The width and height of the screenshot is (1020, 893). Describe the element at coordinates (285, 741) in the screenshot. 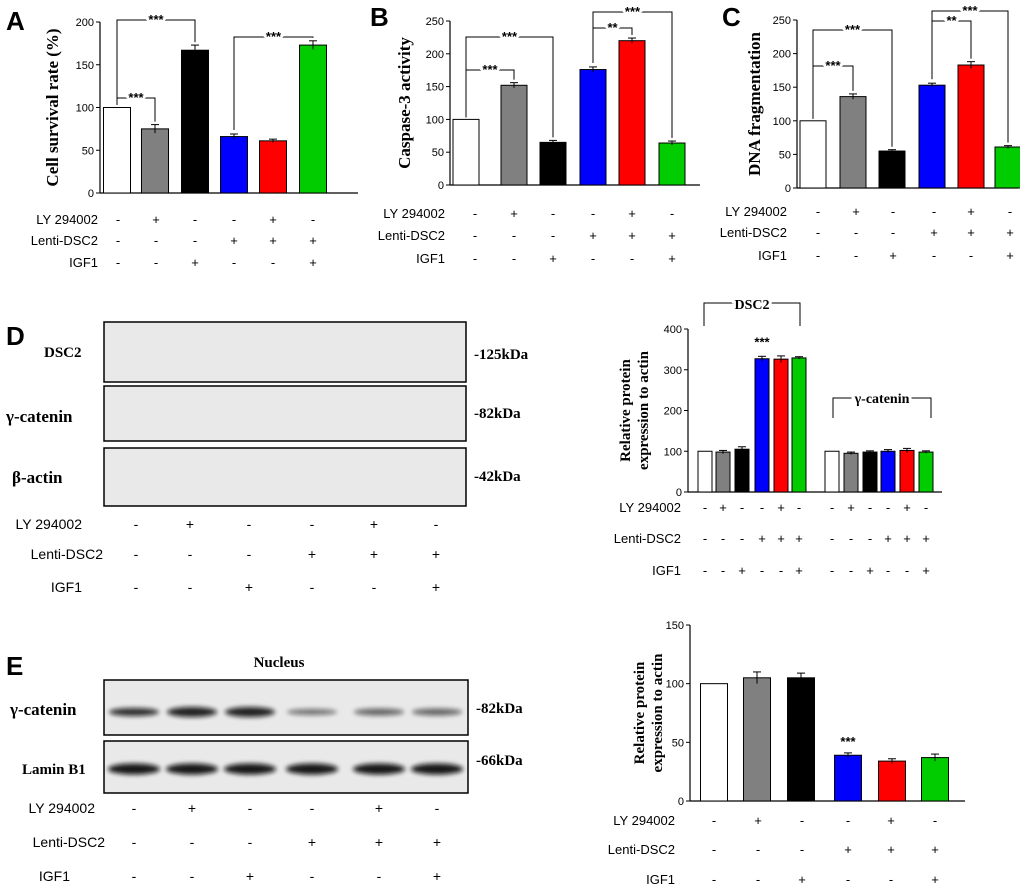

I see `blot-e-bands` at that location.